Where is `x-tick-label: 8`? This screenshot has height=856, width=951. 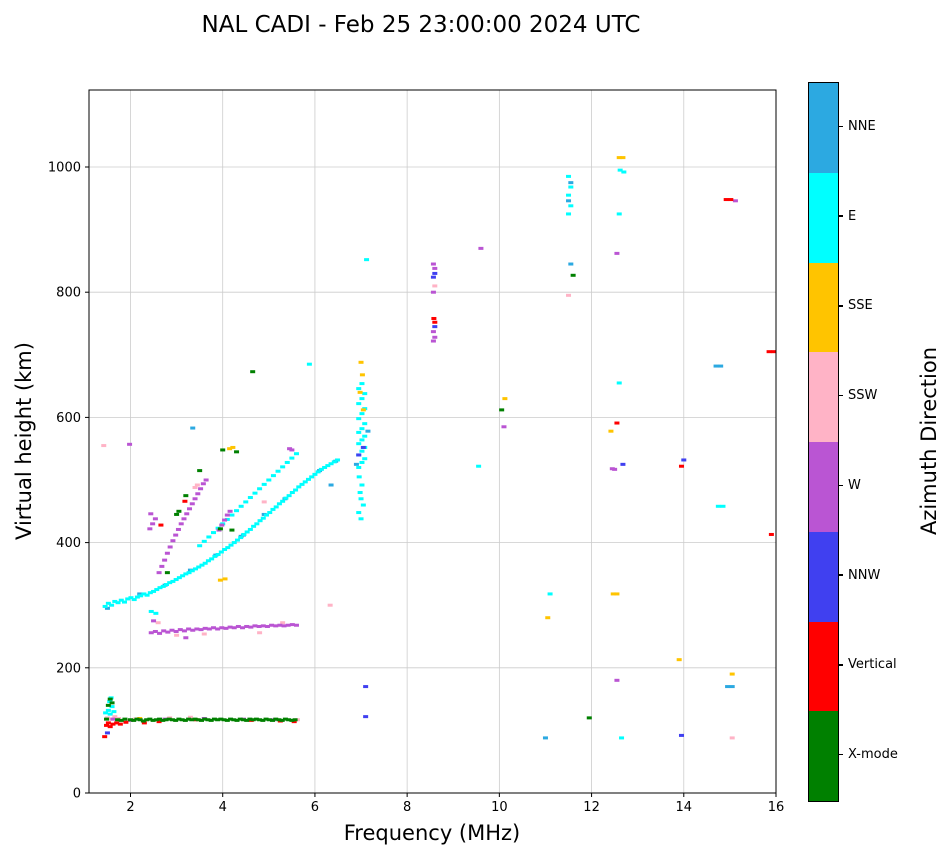
x-tick-label: 8 is located at coordinates (407, 807).